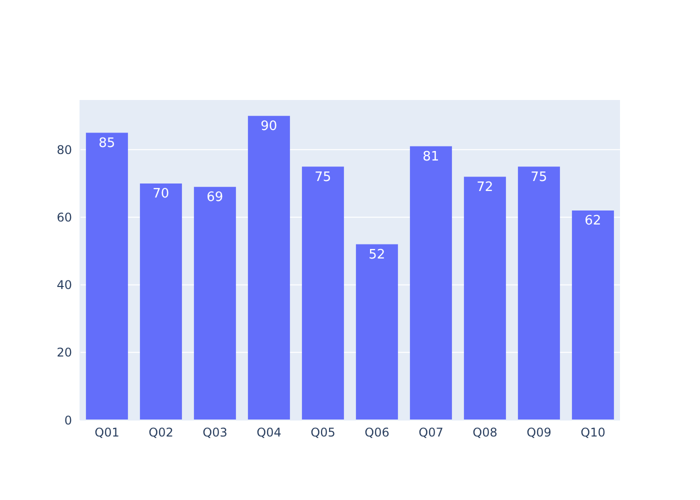 This screenshot has height=500, width=700. What do you see at coordinates (215, 433) in the screenshot?
I see `x-tick-label: Q03` at bounding box center [215, 433].